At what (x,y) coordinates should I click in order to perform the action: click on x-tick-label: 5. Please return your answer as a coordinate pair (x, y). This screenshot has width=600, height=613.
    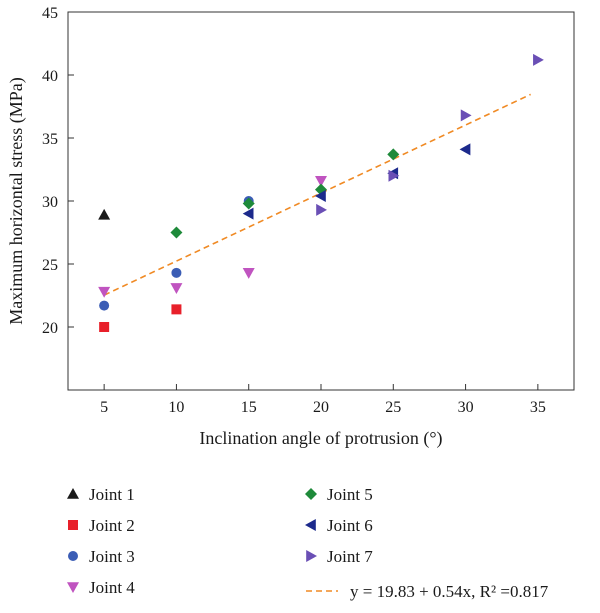
    Looking at the image, I should click on (104, 407).